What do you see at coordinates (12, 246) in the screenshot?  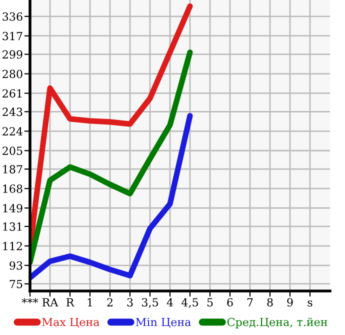 I see `y-tick-label: 112` at bounding box center [12, 246].